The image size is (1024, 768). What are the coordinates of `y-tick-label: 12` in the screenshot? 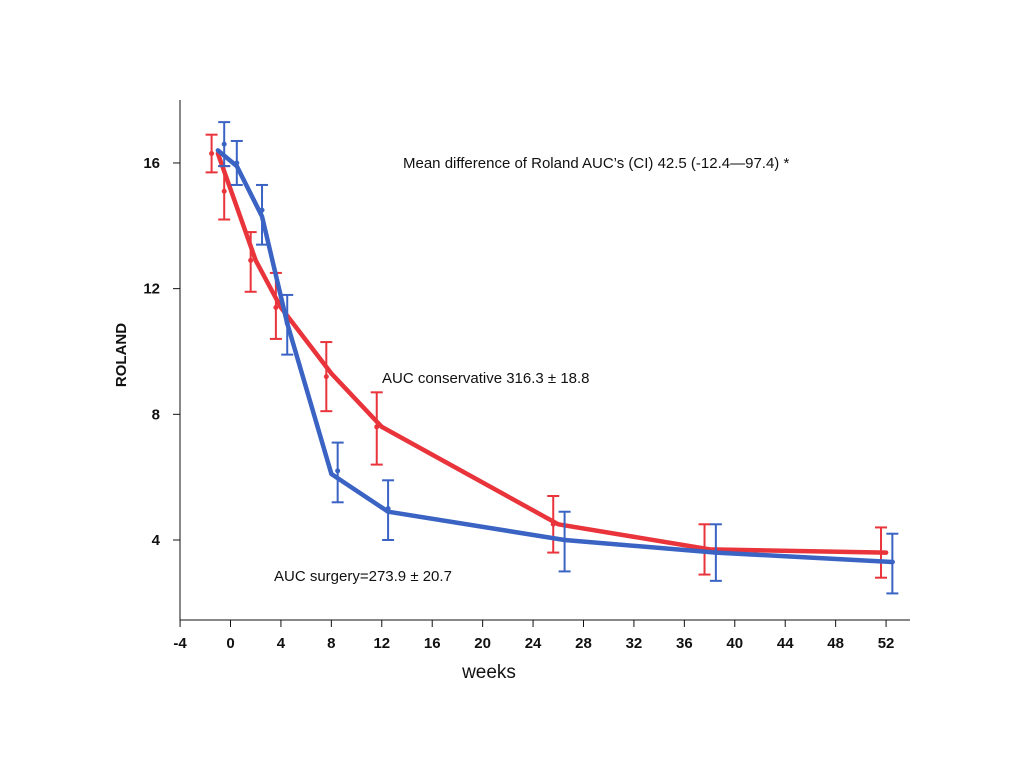 It's located at (151, 289).